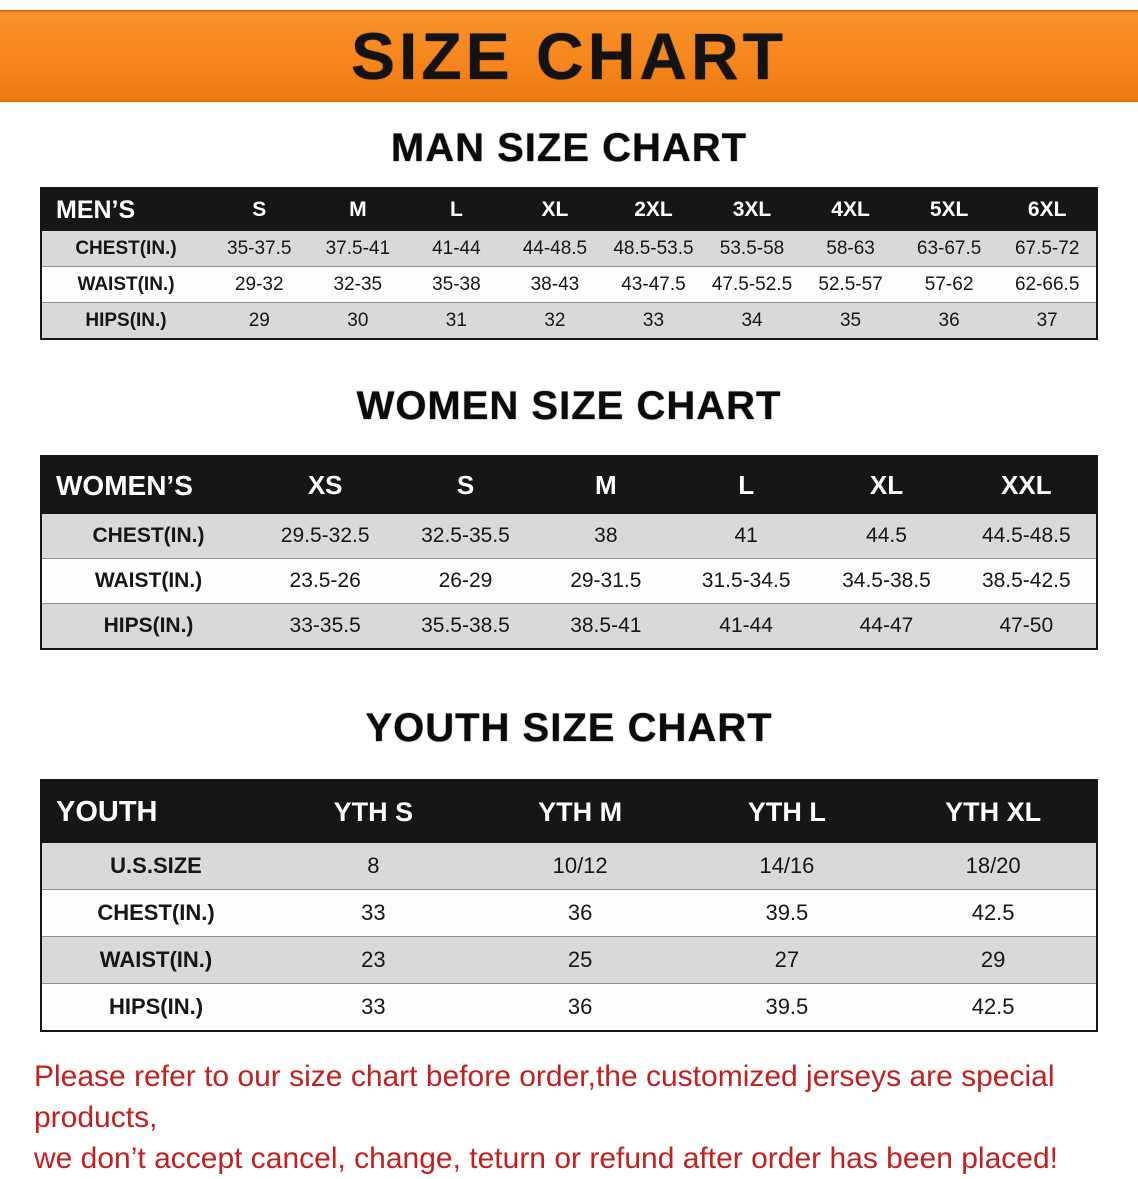 This screenshot has width=1138, height=1179. What do you see at coordinates (746, 535) in the screenshot?
I see `value-cell: 41` at bounding box center [746, 535].